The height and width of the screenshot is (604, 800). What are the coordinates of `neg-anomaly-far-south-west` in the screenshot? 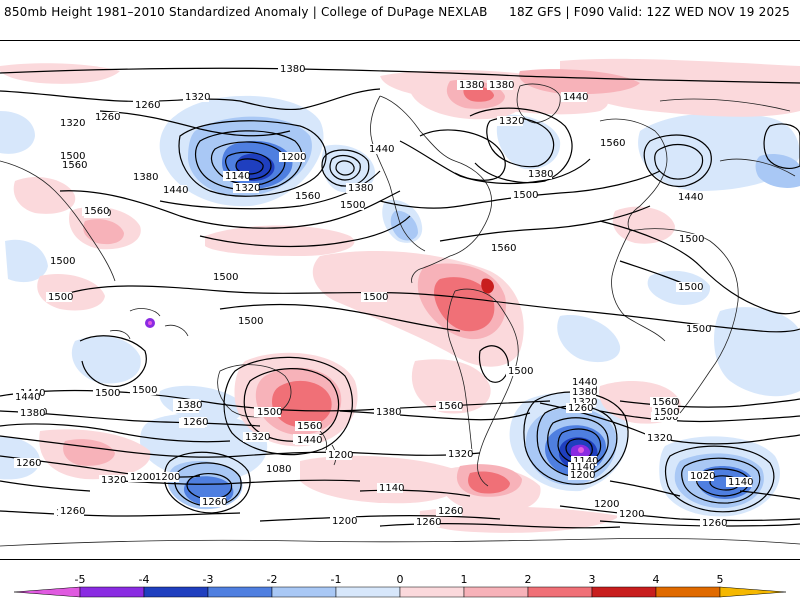 It's located at (20, 458).